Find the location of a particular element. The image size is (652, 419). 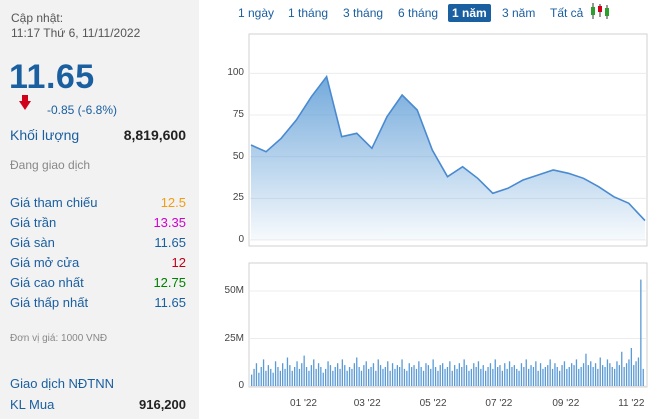

tab-period: 1 tháng is located at coordinates (308, 13).